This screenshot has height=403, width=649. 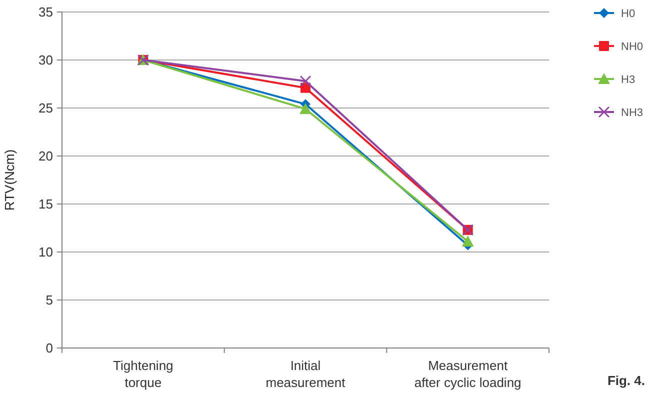 I want to click on y-tick-label: 35, so click(x=45, y=12).